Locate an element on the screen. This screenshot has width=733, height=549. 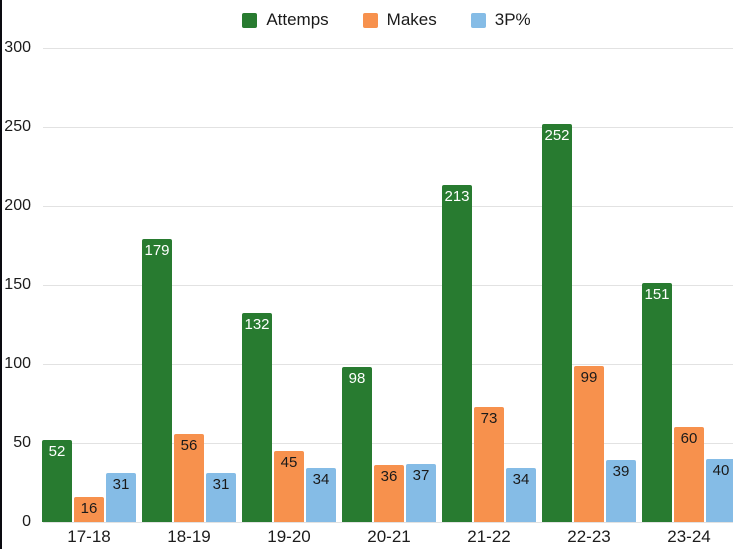
bar-3p--21-22 is located at coordinates (521, 495).